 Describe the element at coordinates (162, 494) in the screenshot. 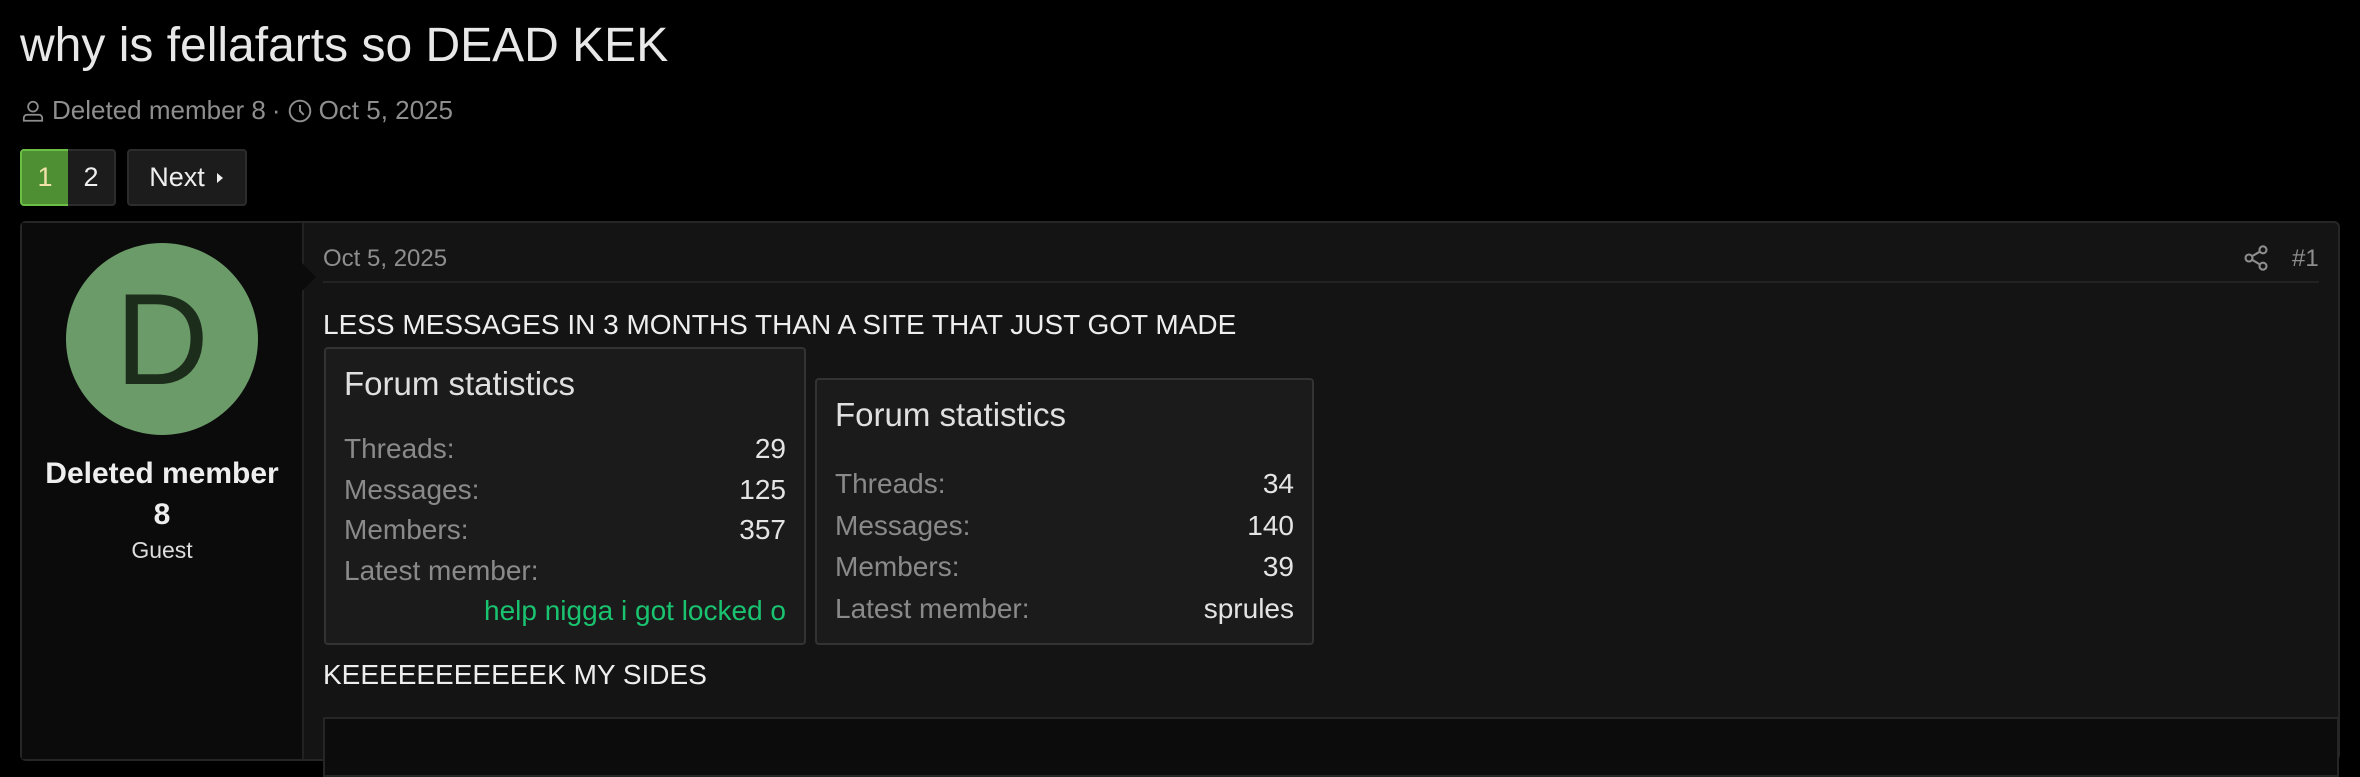

I see `post-author-name: Deleted member 8` at that location.